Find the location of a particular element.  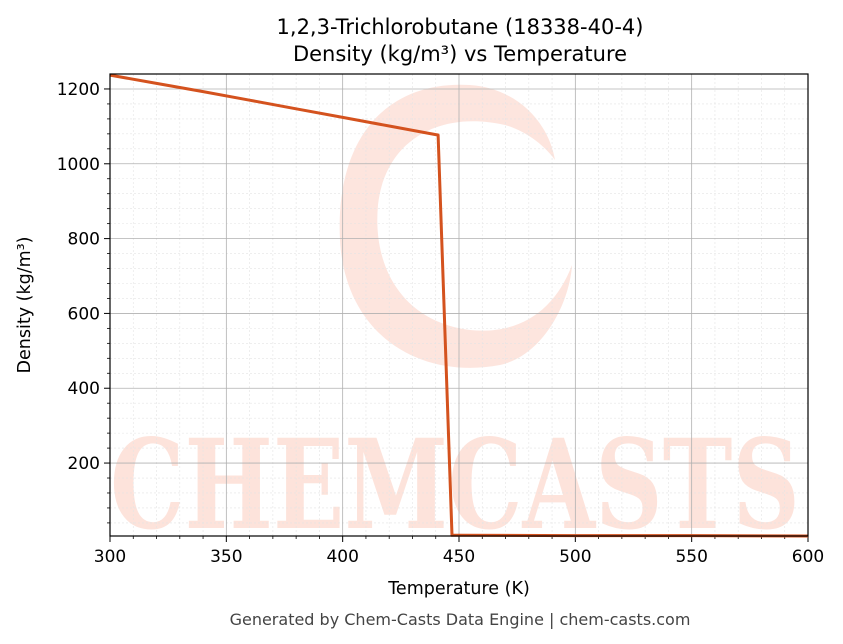

x-tick-label: 550 is located at coordinates (691, 557).